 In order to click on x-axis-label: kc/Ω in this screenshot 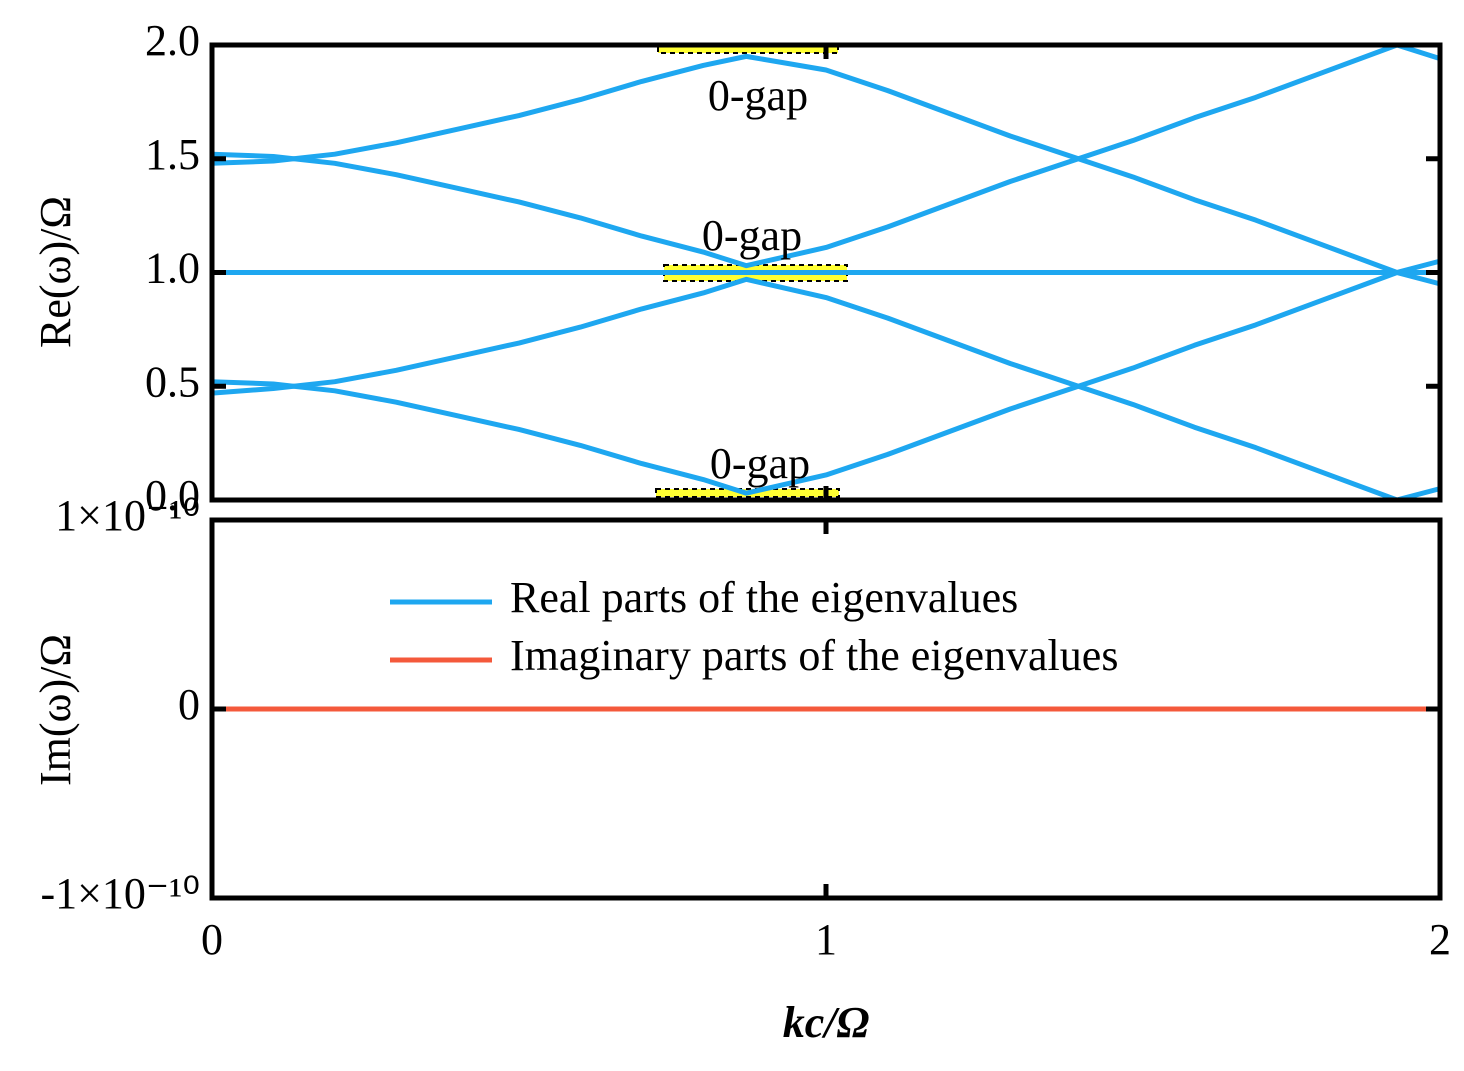, I will do `click(826, 1022)`.